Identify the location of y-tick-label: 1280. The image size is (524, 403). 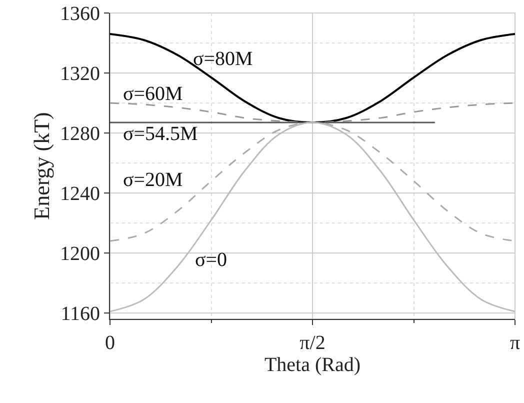
(80, 134).